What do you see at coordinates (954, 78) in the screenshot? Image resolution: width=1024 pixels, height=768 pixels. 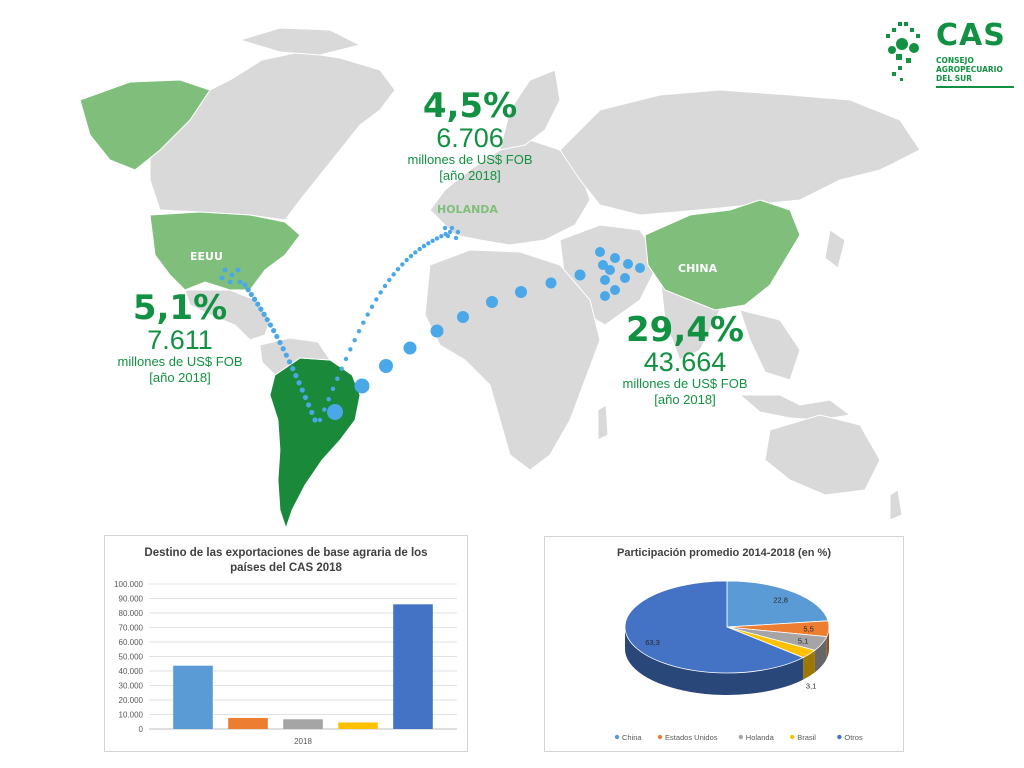 I see `cas-logo-subtitle-line: DEL SUR` at bounding box center [954, 78].